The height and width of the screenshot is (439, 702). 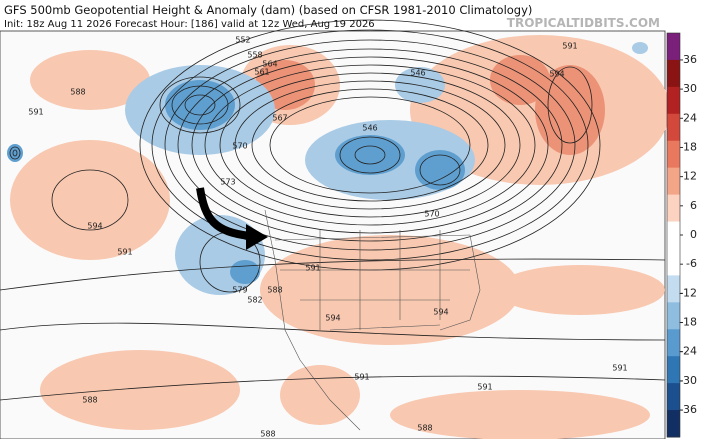 I want to click on contour-label: 582, so click(x=254, y=300).